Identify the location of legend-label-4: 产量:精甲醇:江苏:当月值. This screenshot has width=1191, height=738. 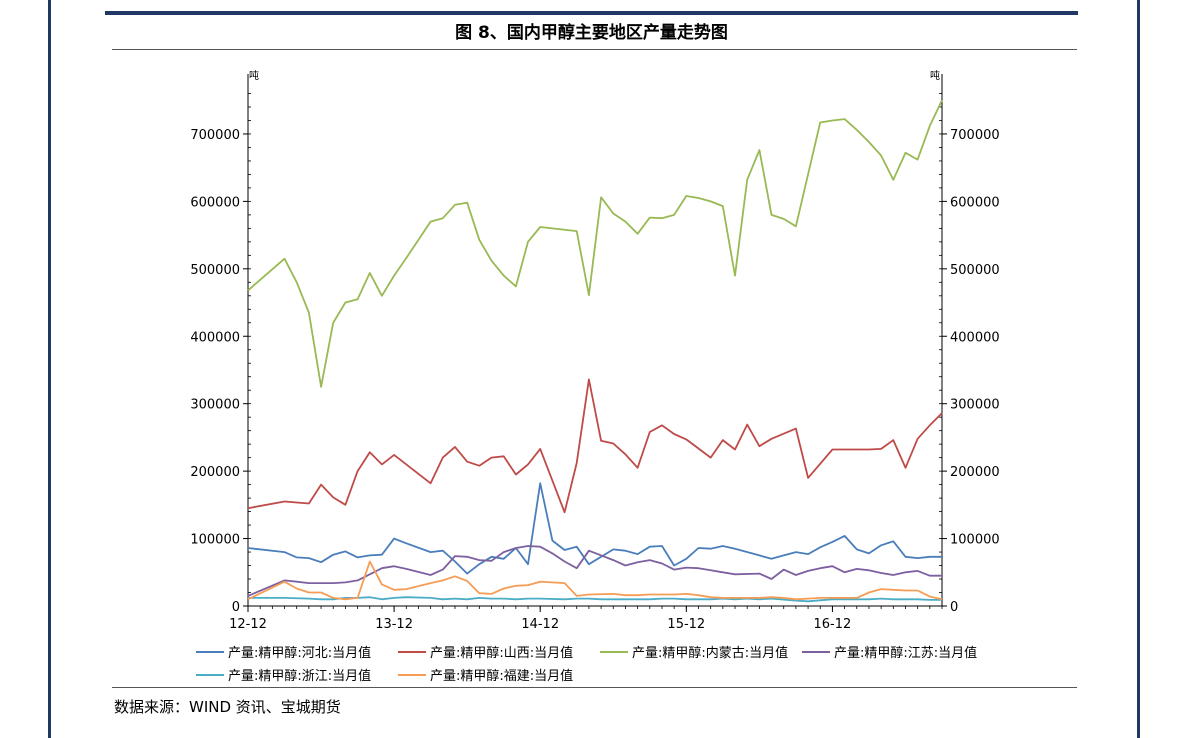
(905, 653).